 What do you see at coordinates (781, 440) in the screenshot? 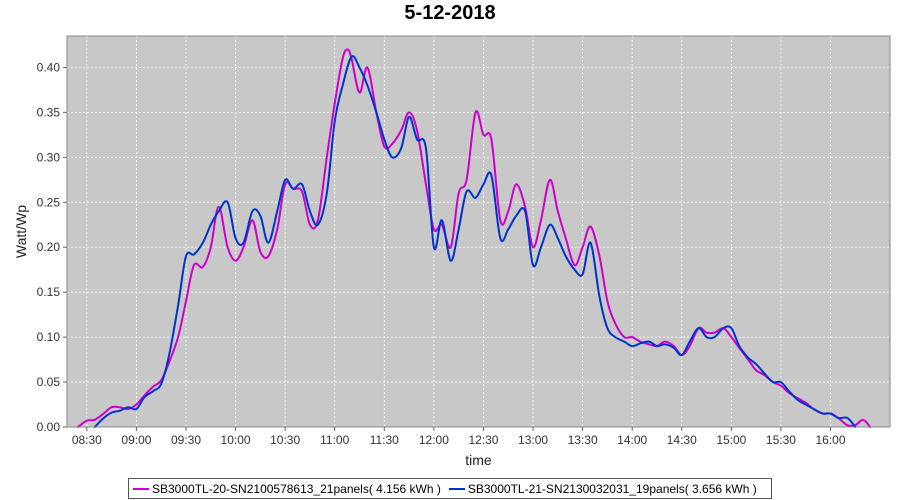
I see `x-tick-label: 15:30` at bounding box center [781, 440].